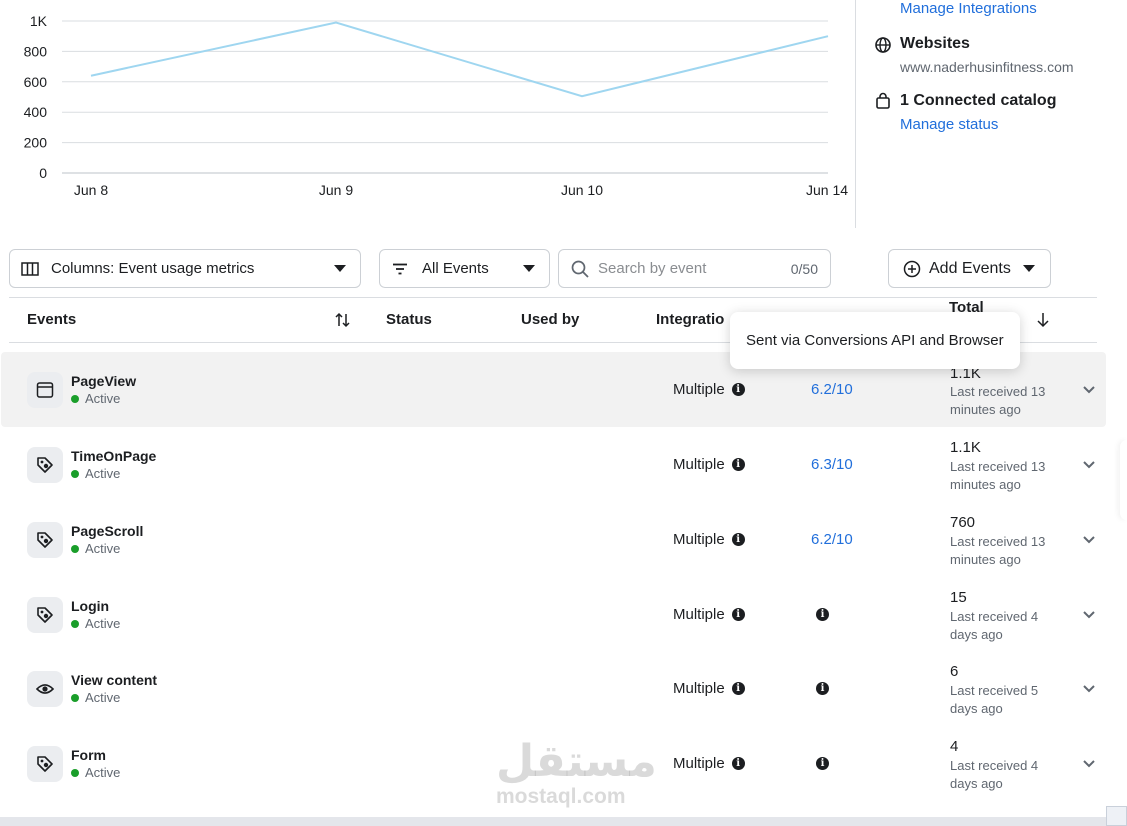  Describe the element at coordinates (91, 190) in the screenshot. I see `x-tick-label: Jun 8` at that location.